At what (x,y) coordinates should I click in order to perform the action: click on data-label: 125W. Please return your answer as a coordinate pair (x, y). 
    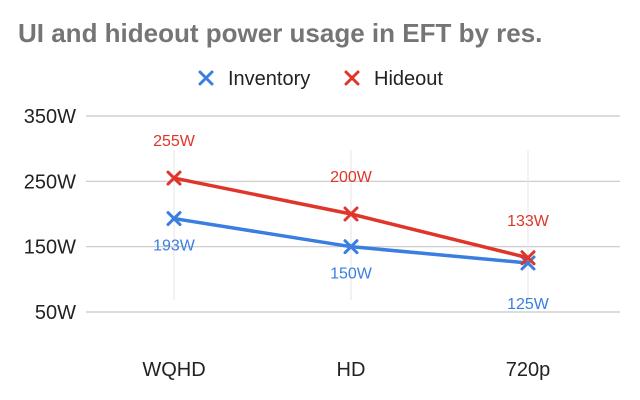
    Looking at the image, I should click on (528, 304).